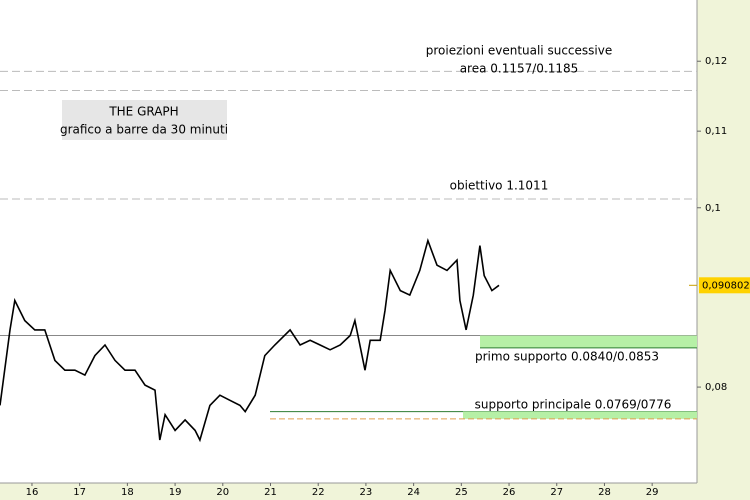  I want to click on x-tick-label: 22, so click(318, 492).